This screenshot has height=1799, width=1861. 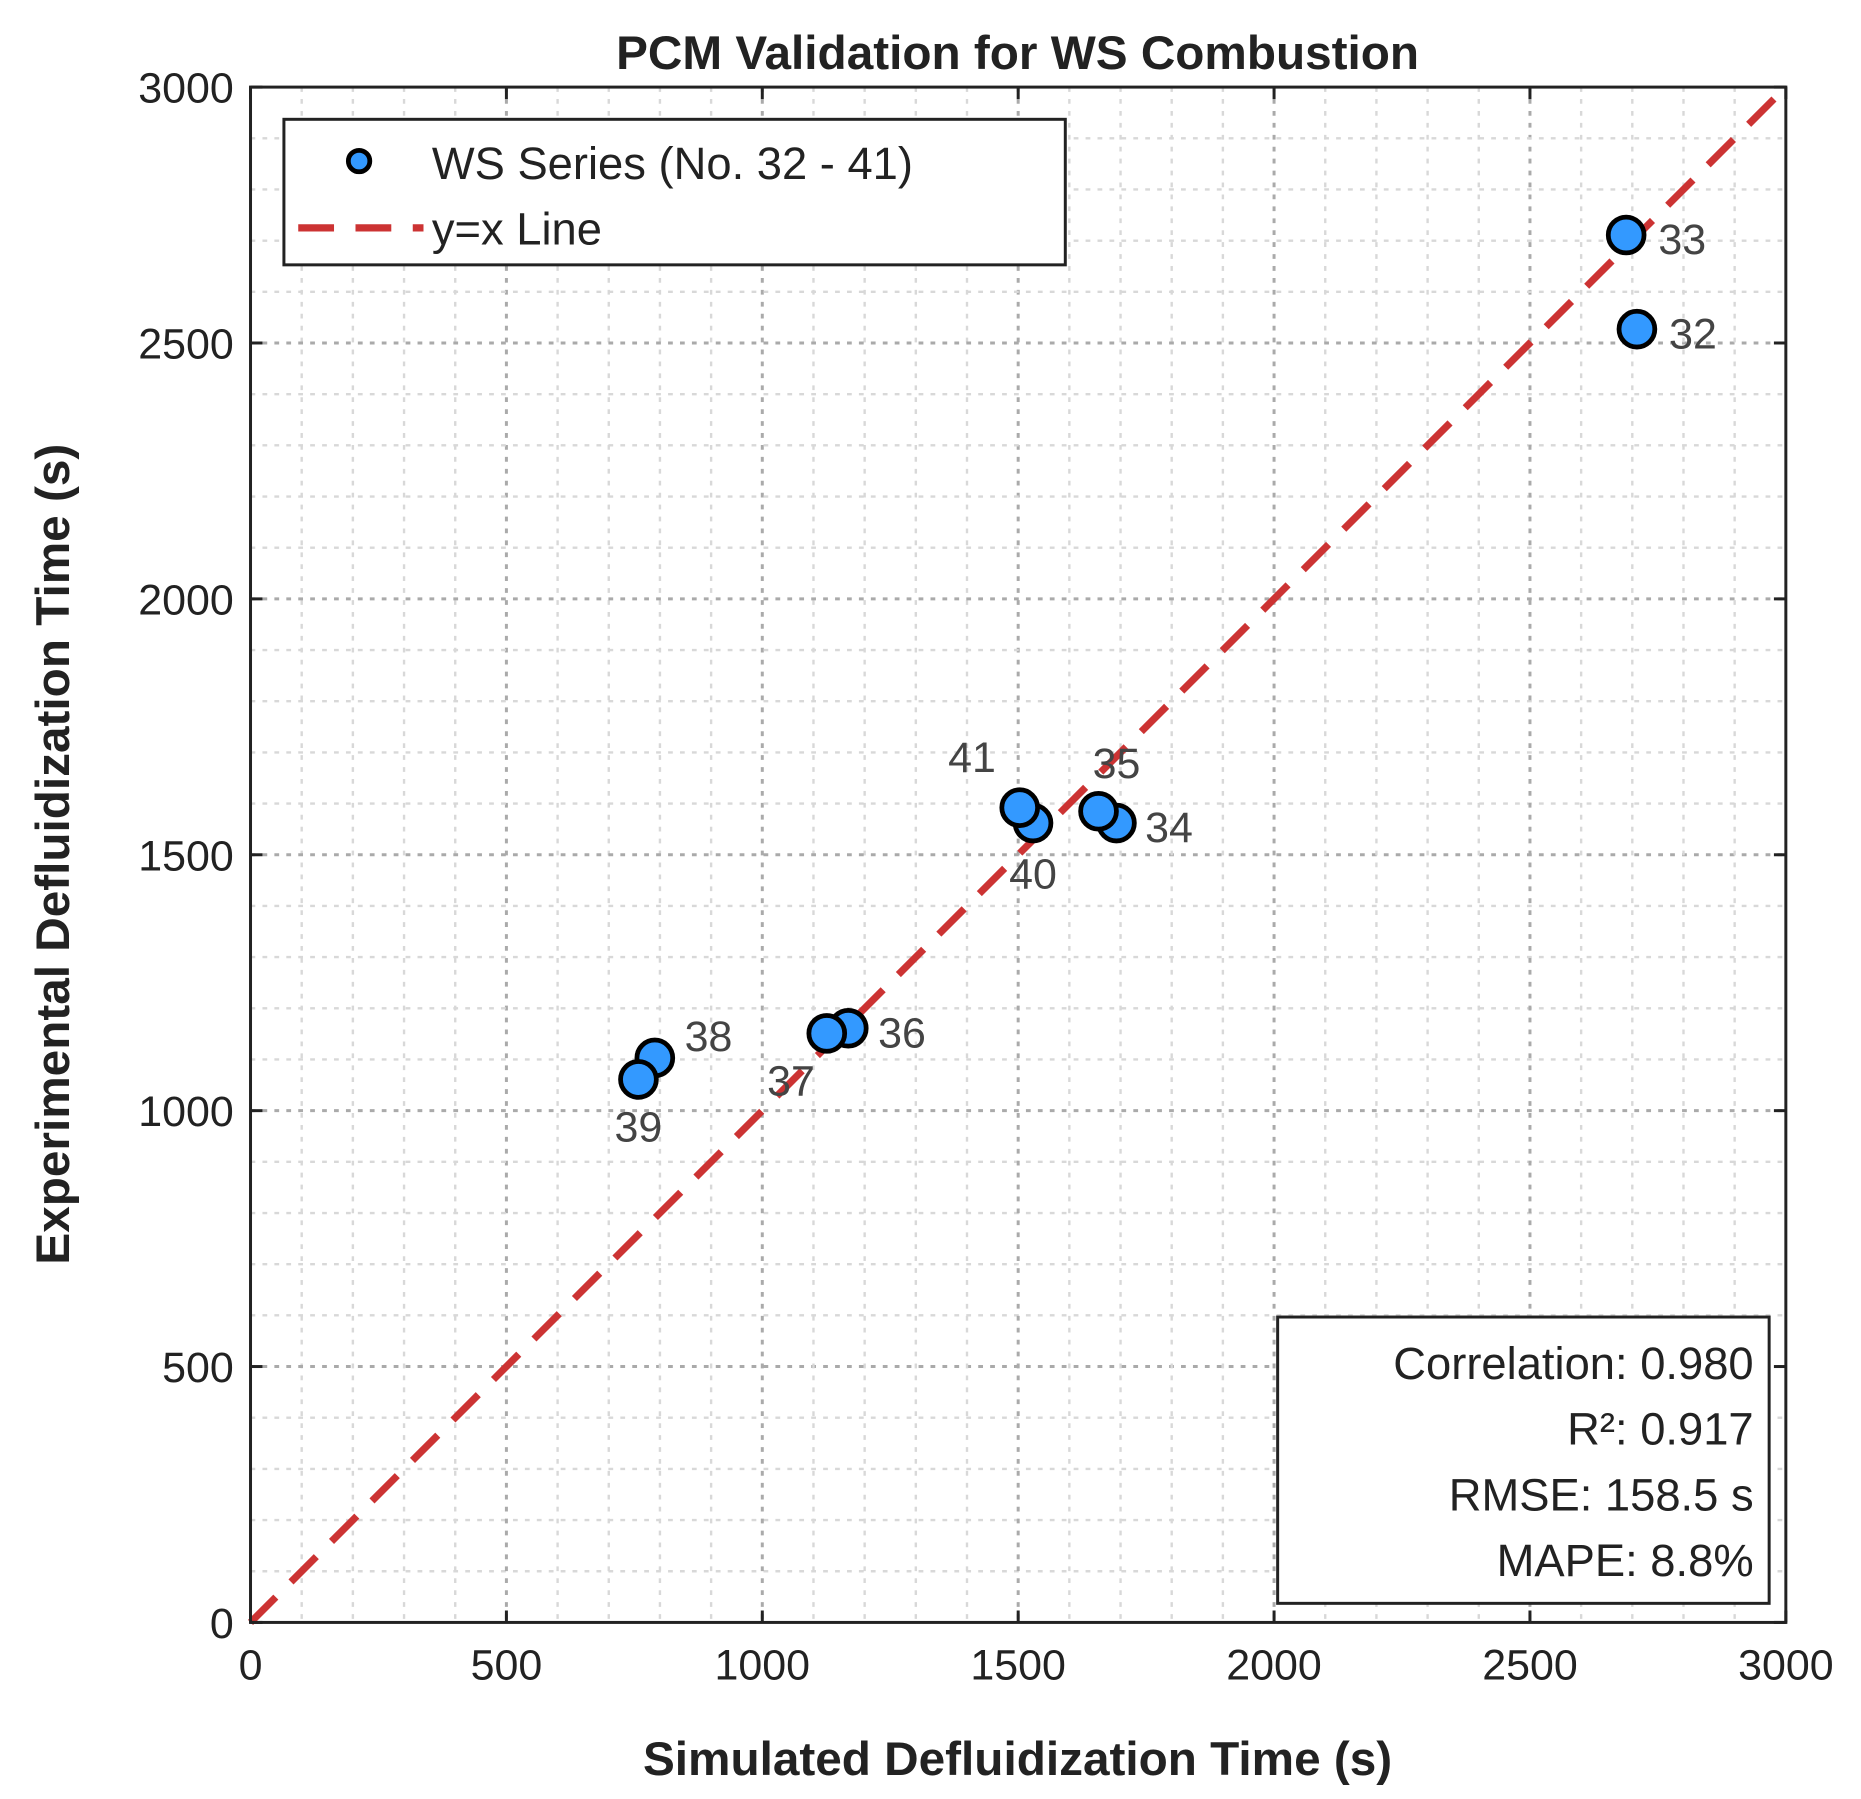 What do you see at coordinates (186, 600) in the screenshot?
I see `y-tick-label: 2000` at bounding box center [186, 600].